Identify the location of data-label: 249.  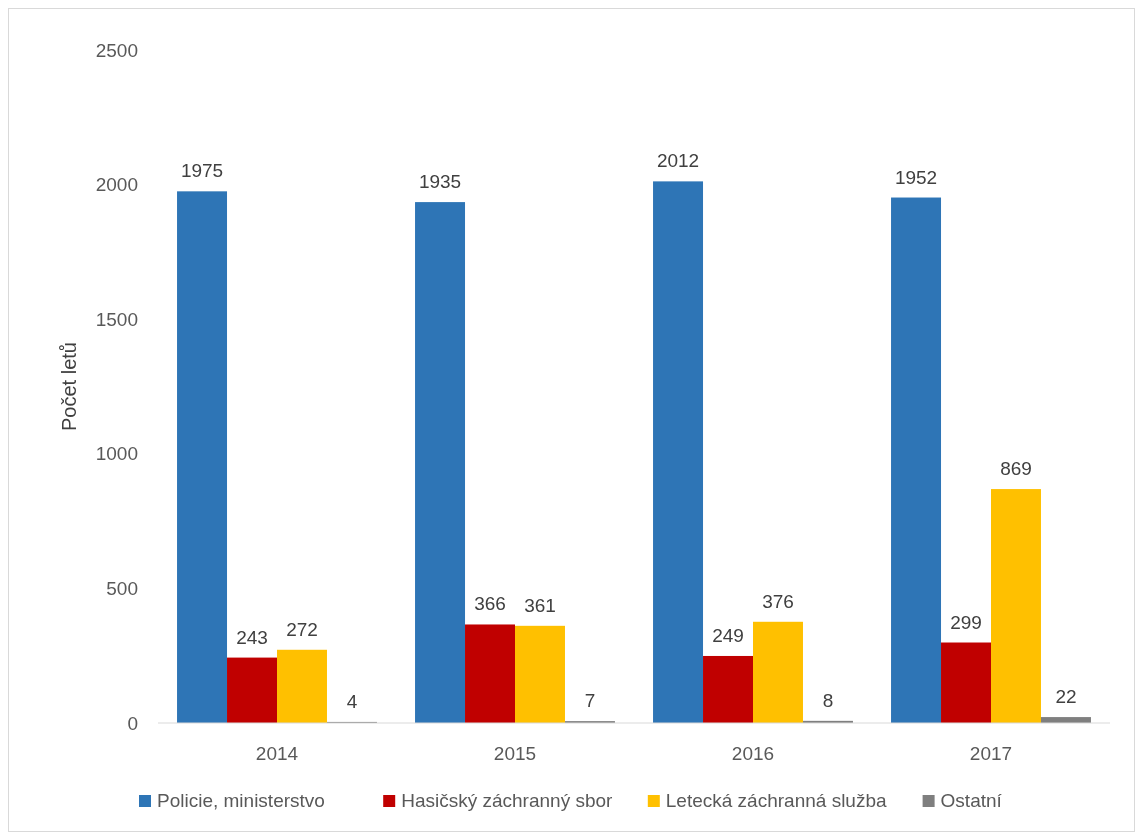
(728, 635).